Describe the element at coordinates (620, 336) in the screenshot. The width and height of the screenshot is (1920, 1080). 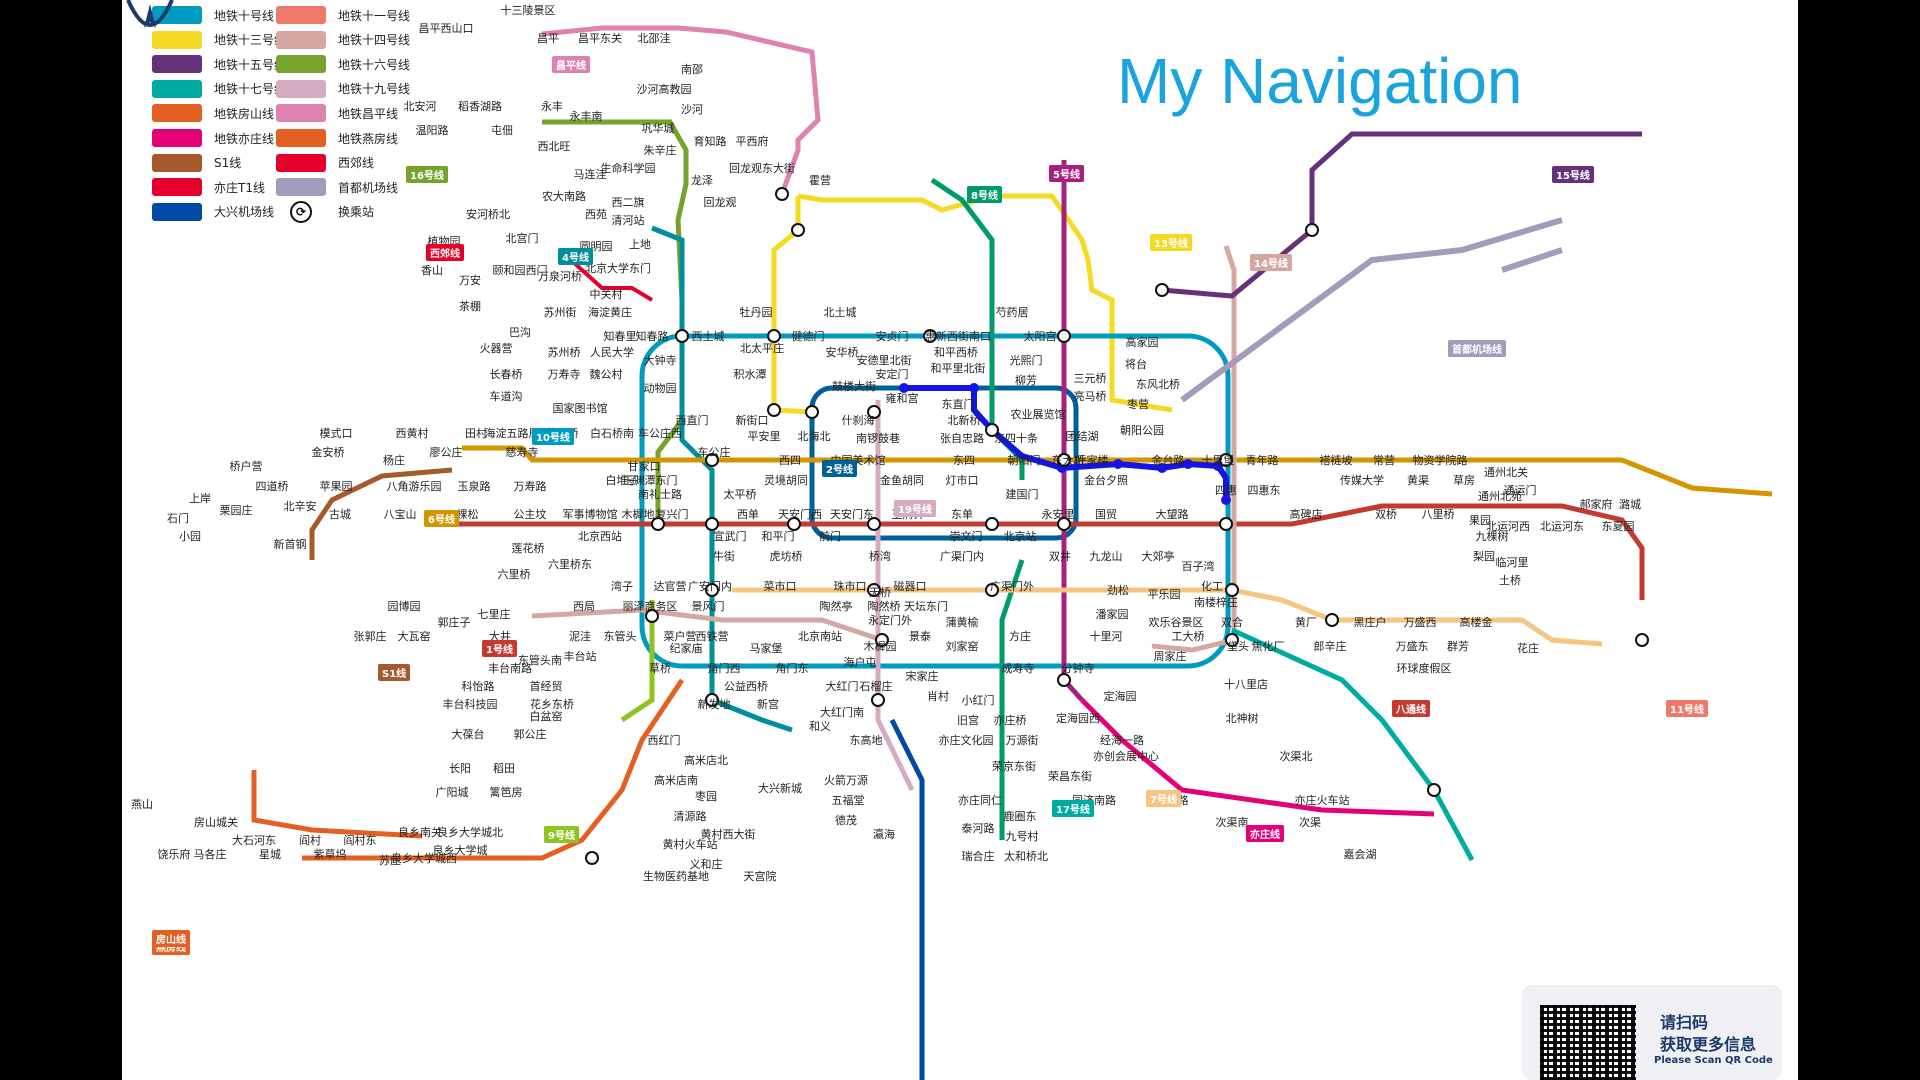
I see `station-label: 知春里` at that location.